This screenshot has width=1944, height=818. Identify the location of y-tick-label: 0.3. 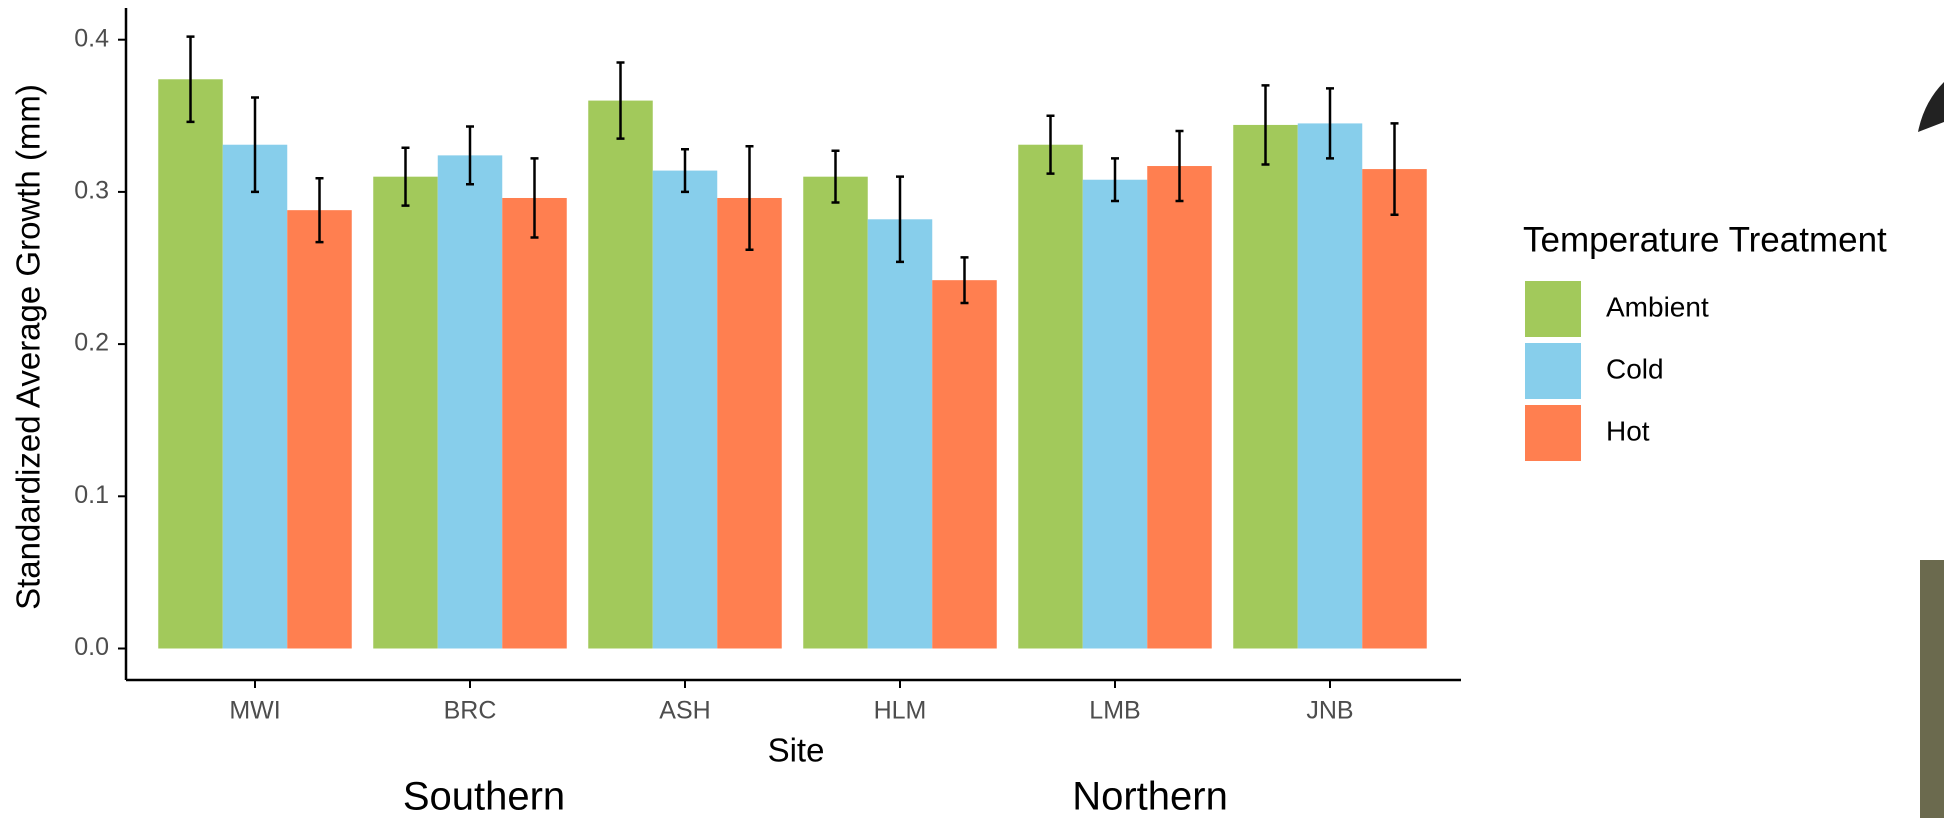
(91, 191).